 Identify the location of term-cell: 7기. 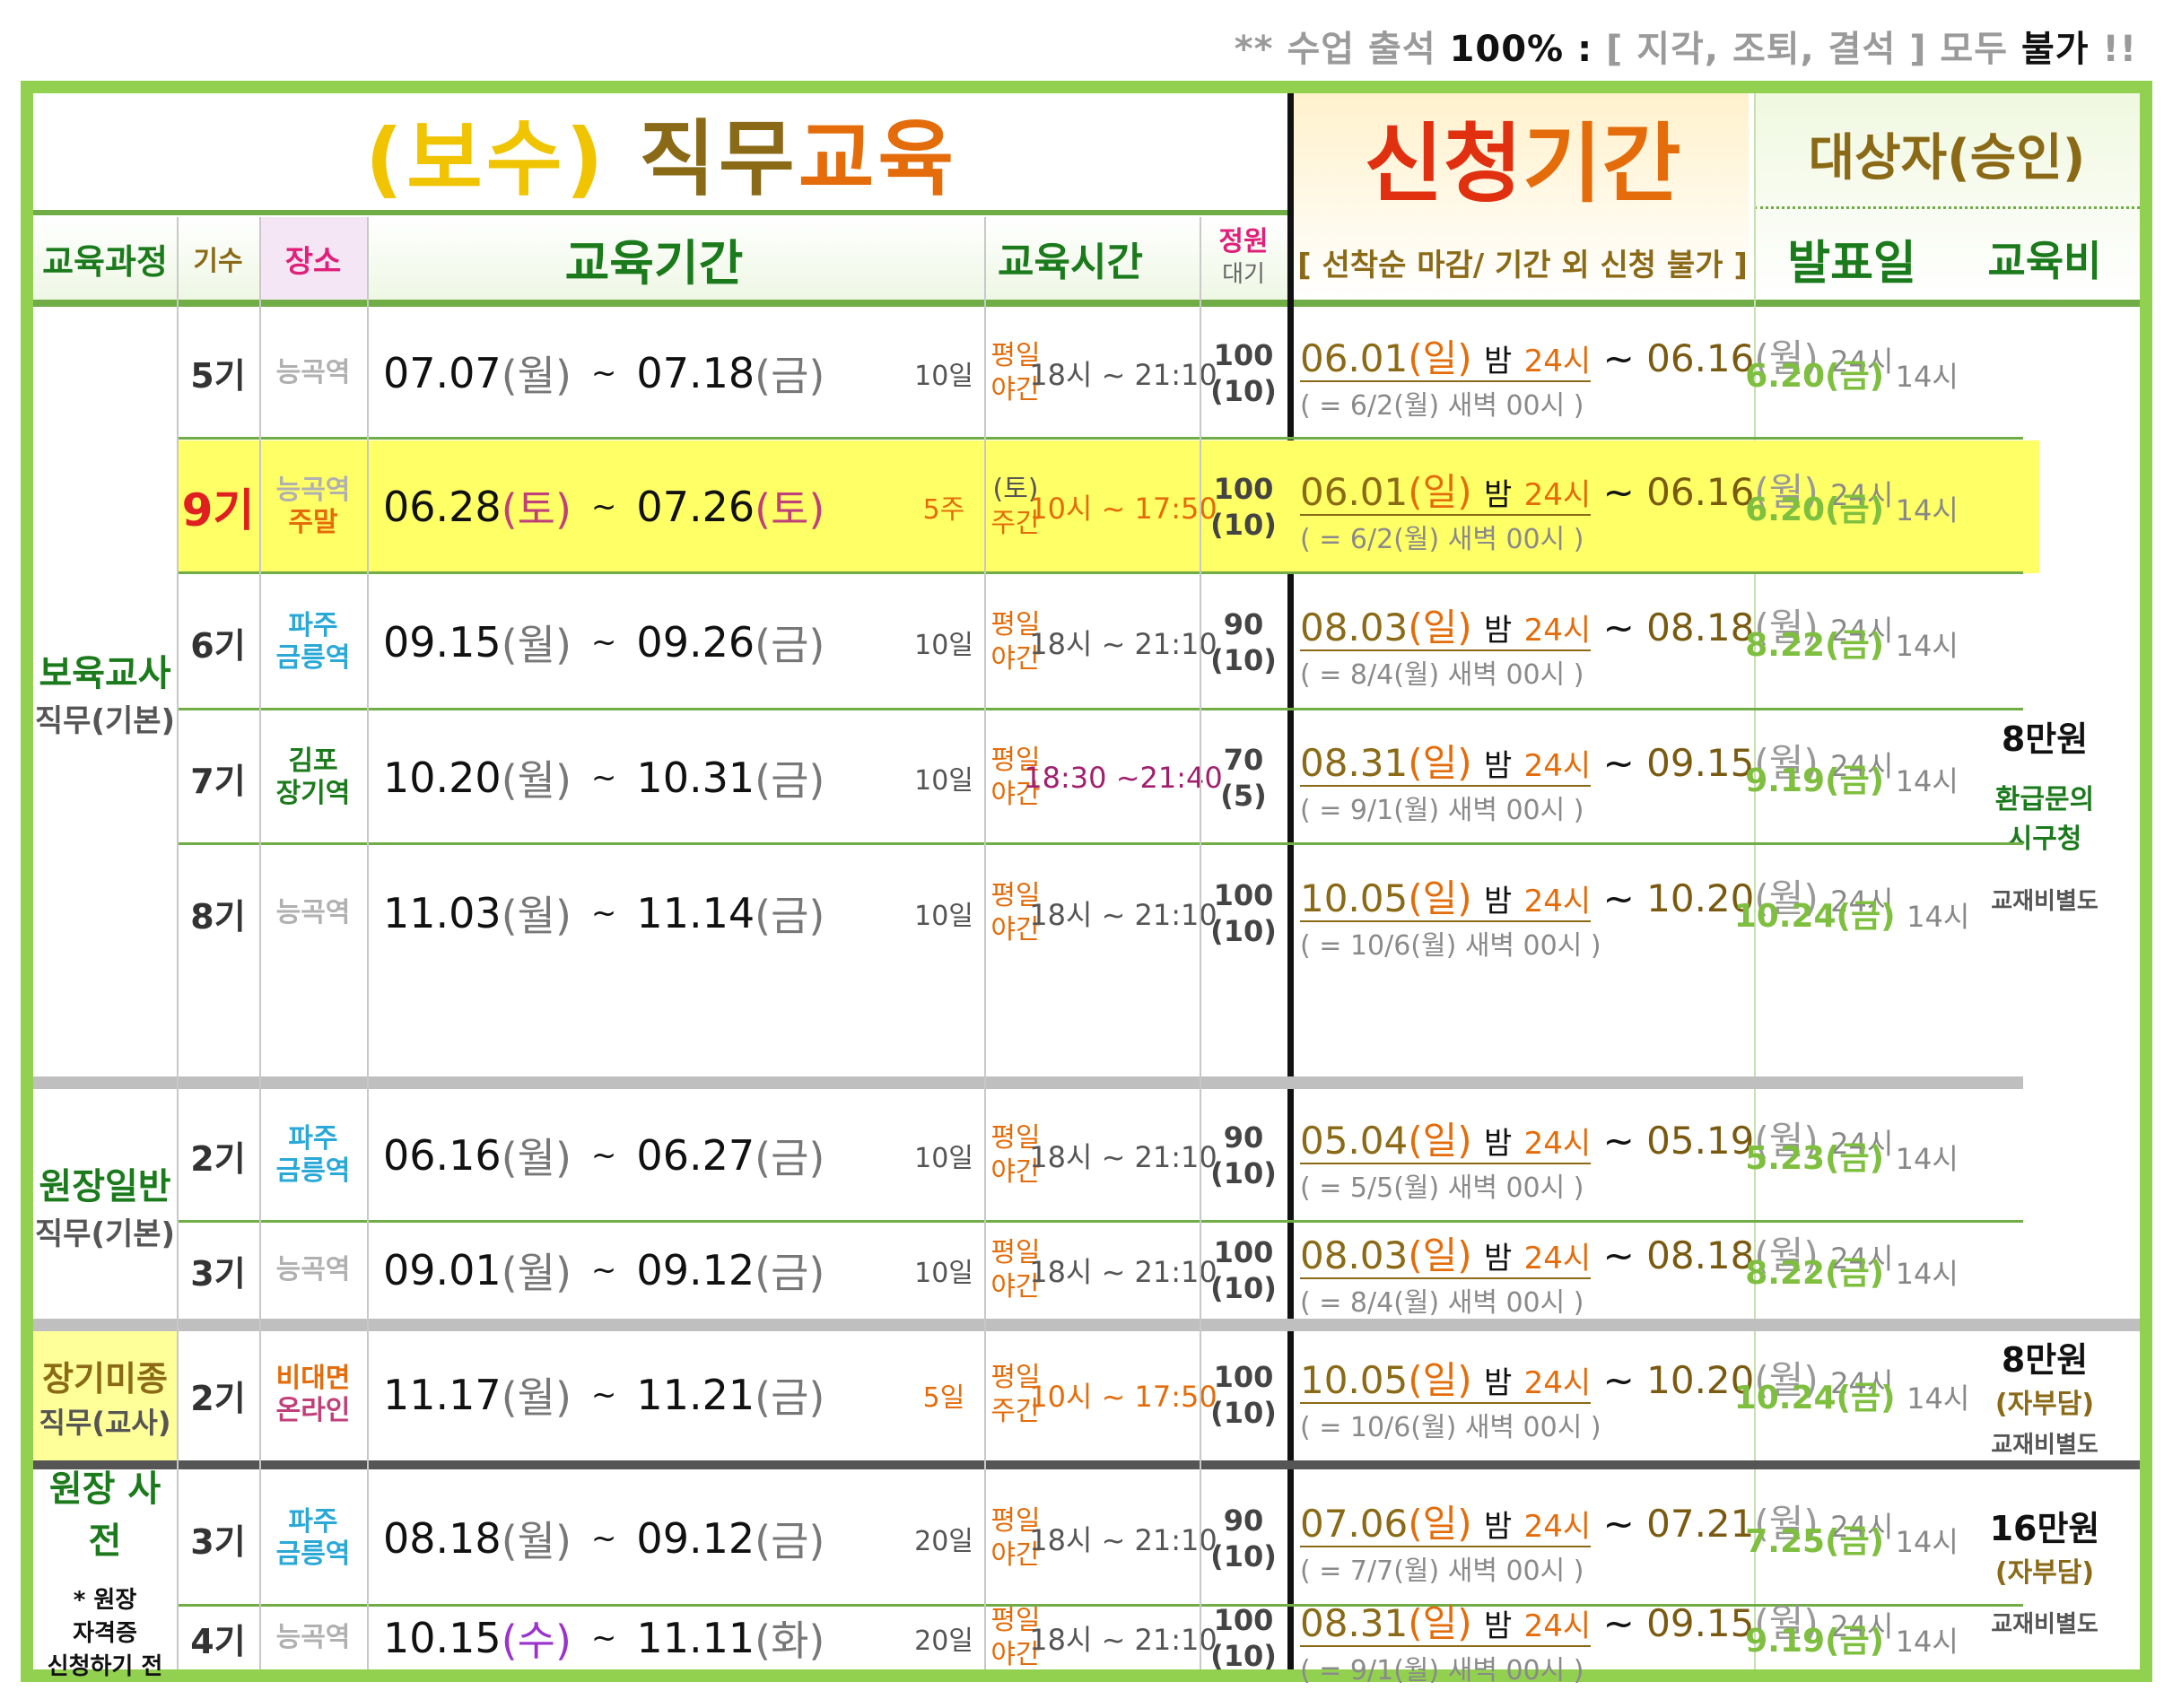
(218, 781).